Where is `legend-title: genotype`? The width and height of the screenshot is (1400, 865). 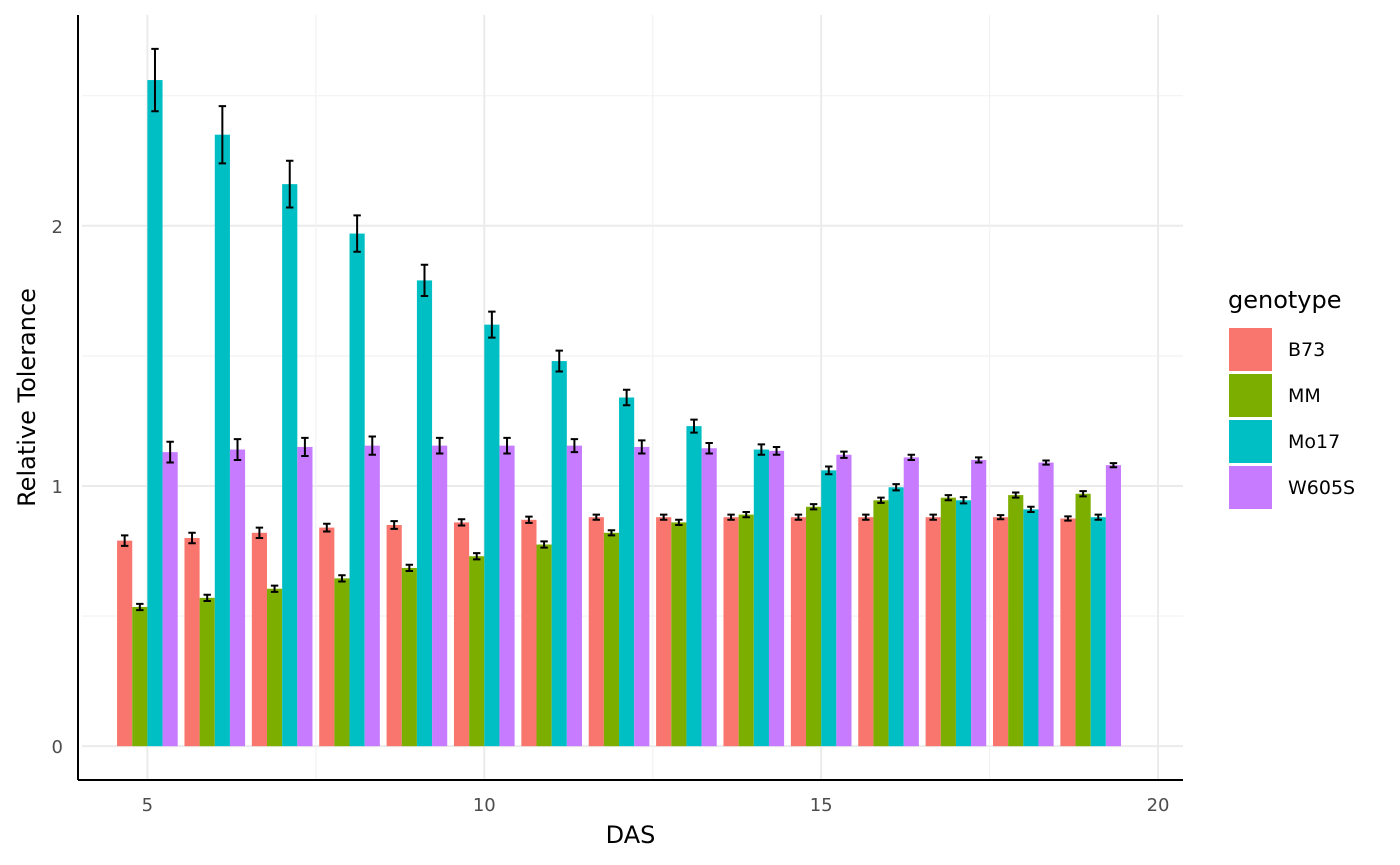
legend-title: genotype is located at coordinates (1285, 300).